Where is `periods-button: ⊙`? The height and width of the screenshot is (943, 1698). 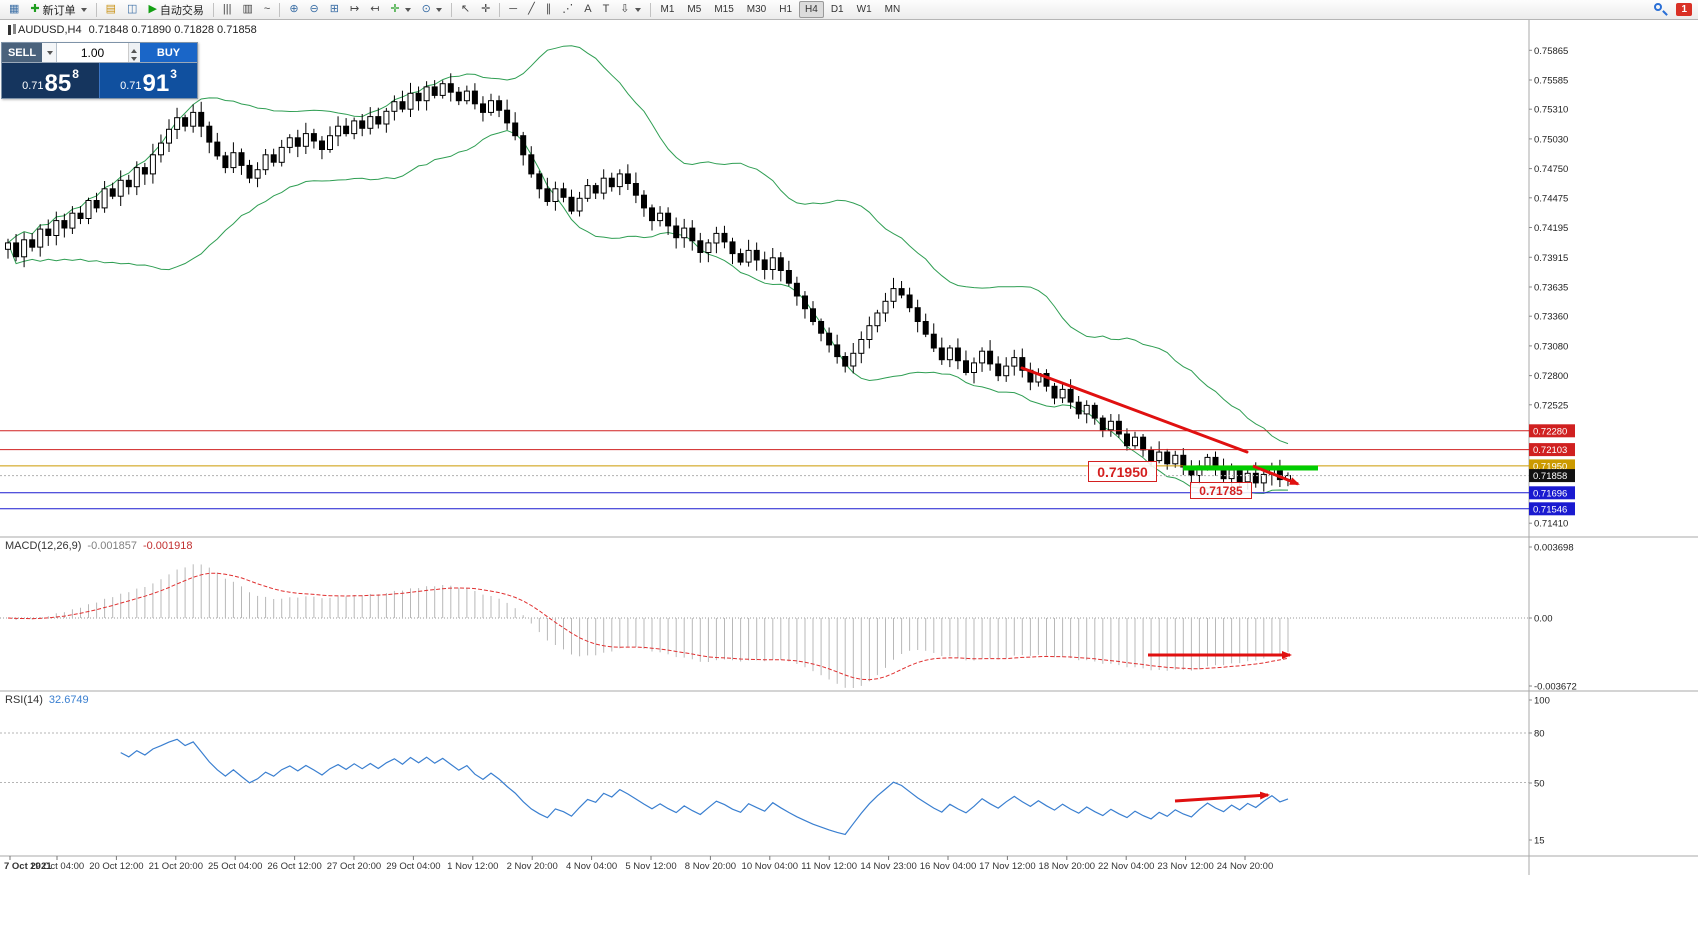
periods-button: ⊙ is located at coordinates (432, 9).